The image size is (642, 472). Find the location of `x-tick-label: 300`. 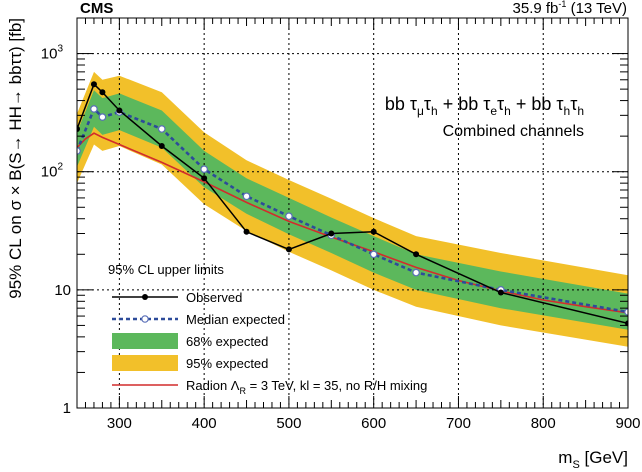

x-tick-label: 300 is located at coordinates (119, 423).